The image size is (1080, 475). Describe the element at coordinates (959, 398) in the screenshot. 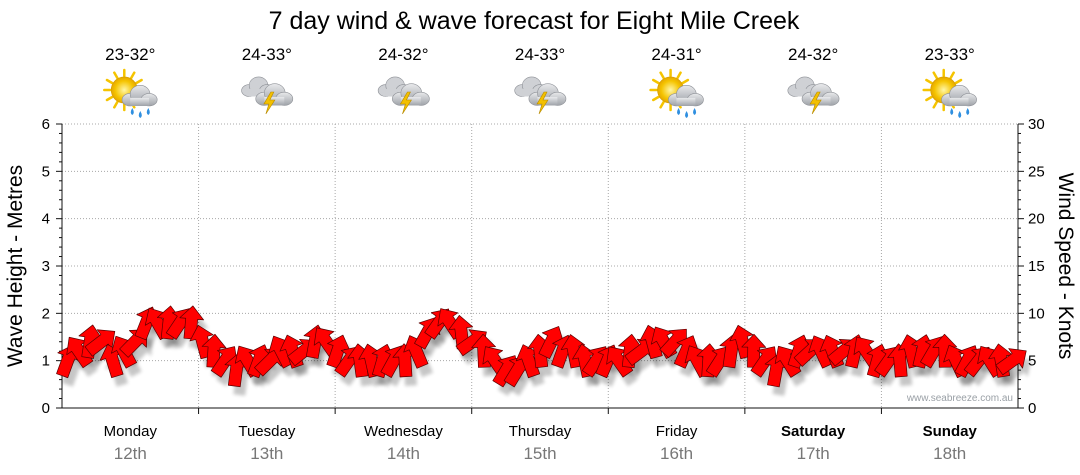

I see `credit-text: www.seabreeze.com.au` at that location.